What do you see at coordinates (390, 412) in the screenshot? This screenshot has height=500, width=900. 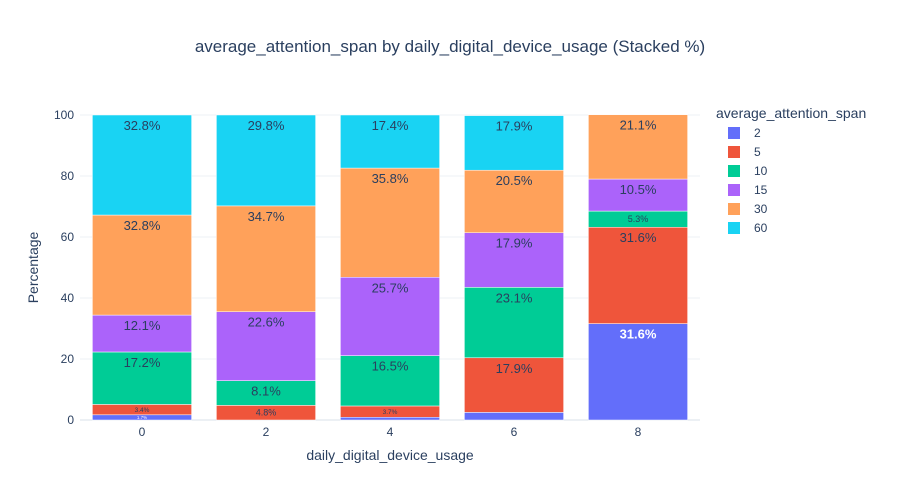 I see `data-label: 3.7%` at bounding box center [390, 412].